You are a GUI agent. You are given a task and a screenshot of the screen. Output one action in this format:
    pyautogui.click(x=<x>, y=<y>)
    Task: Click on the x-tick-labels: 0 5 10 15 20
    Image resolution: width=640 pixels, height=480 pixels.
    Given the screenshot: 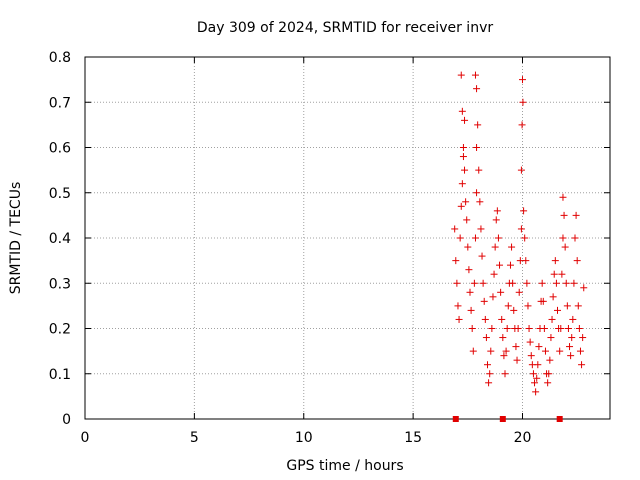 What is the action you would take?
    pyautogui.click(x=306, y=438)
    